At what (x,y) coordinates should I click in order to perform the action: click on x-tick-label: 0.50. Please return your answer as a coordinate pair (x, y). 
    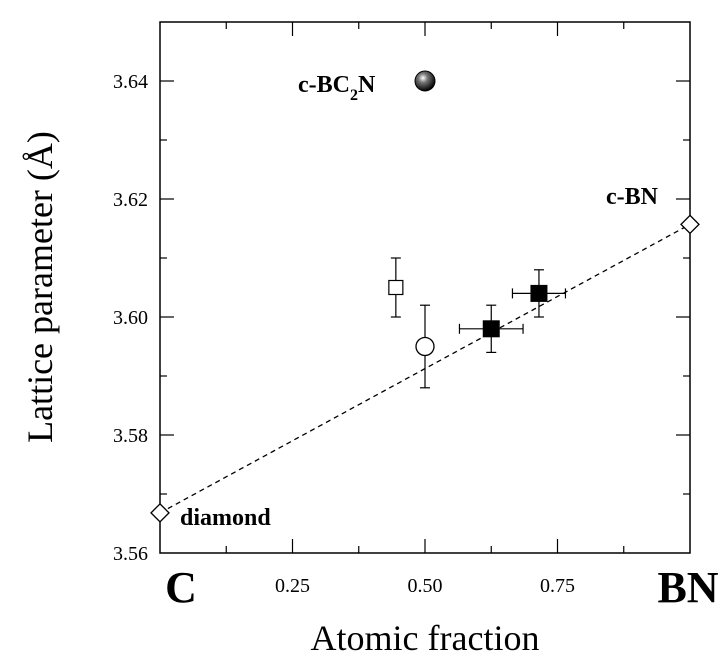
    Looking at the image, I should click on (425, 586).